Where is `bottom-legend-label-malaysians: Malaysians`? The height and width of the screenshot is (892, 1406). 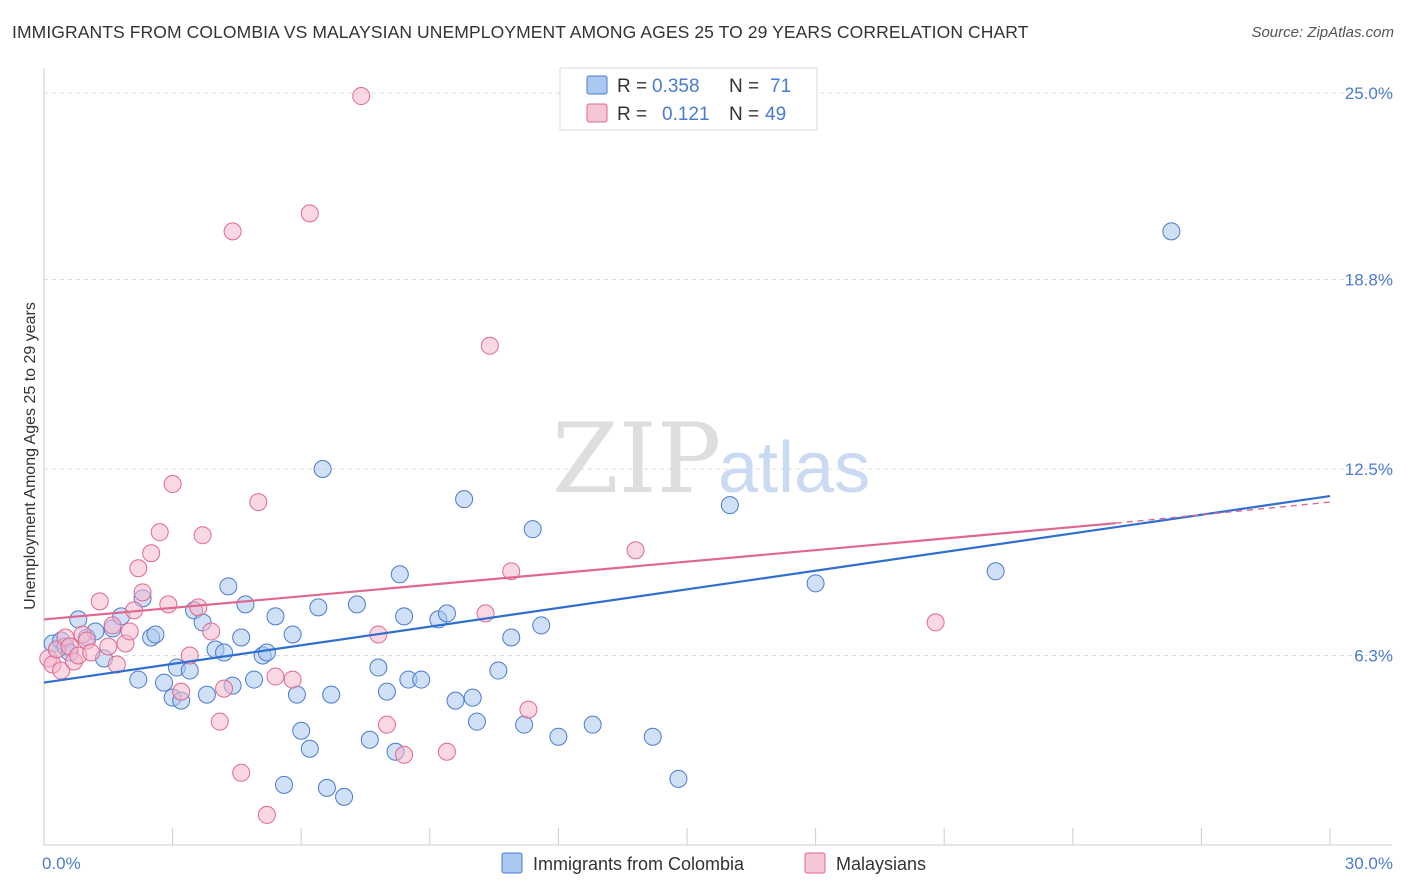 bottom-legend-label-malaysians: Malaysians is located at coordinates (881, 864).